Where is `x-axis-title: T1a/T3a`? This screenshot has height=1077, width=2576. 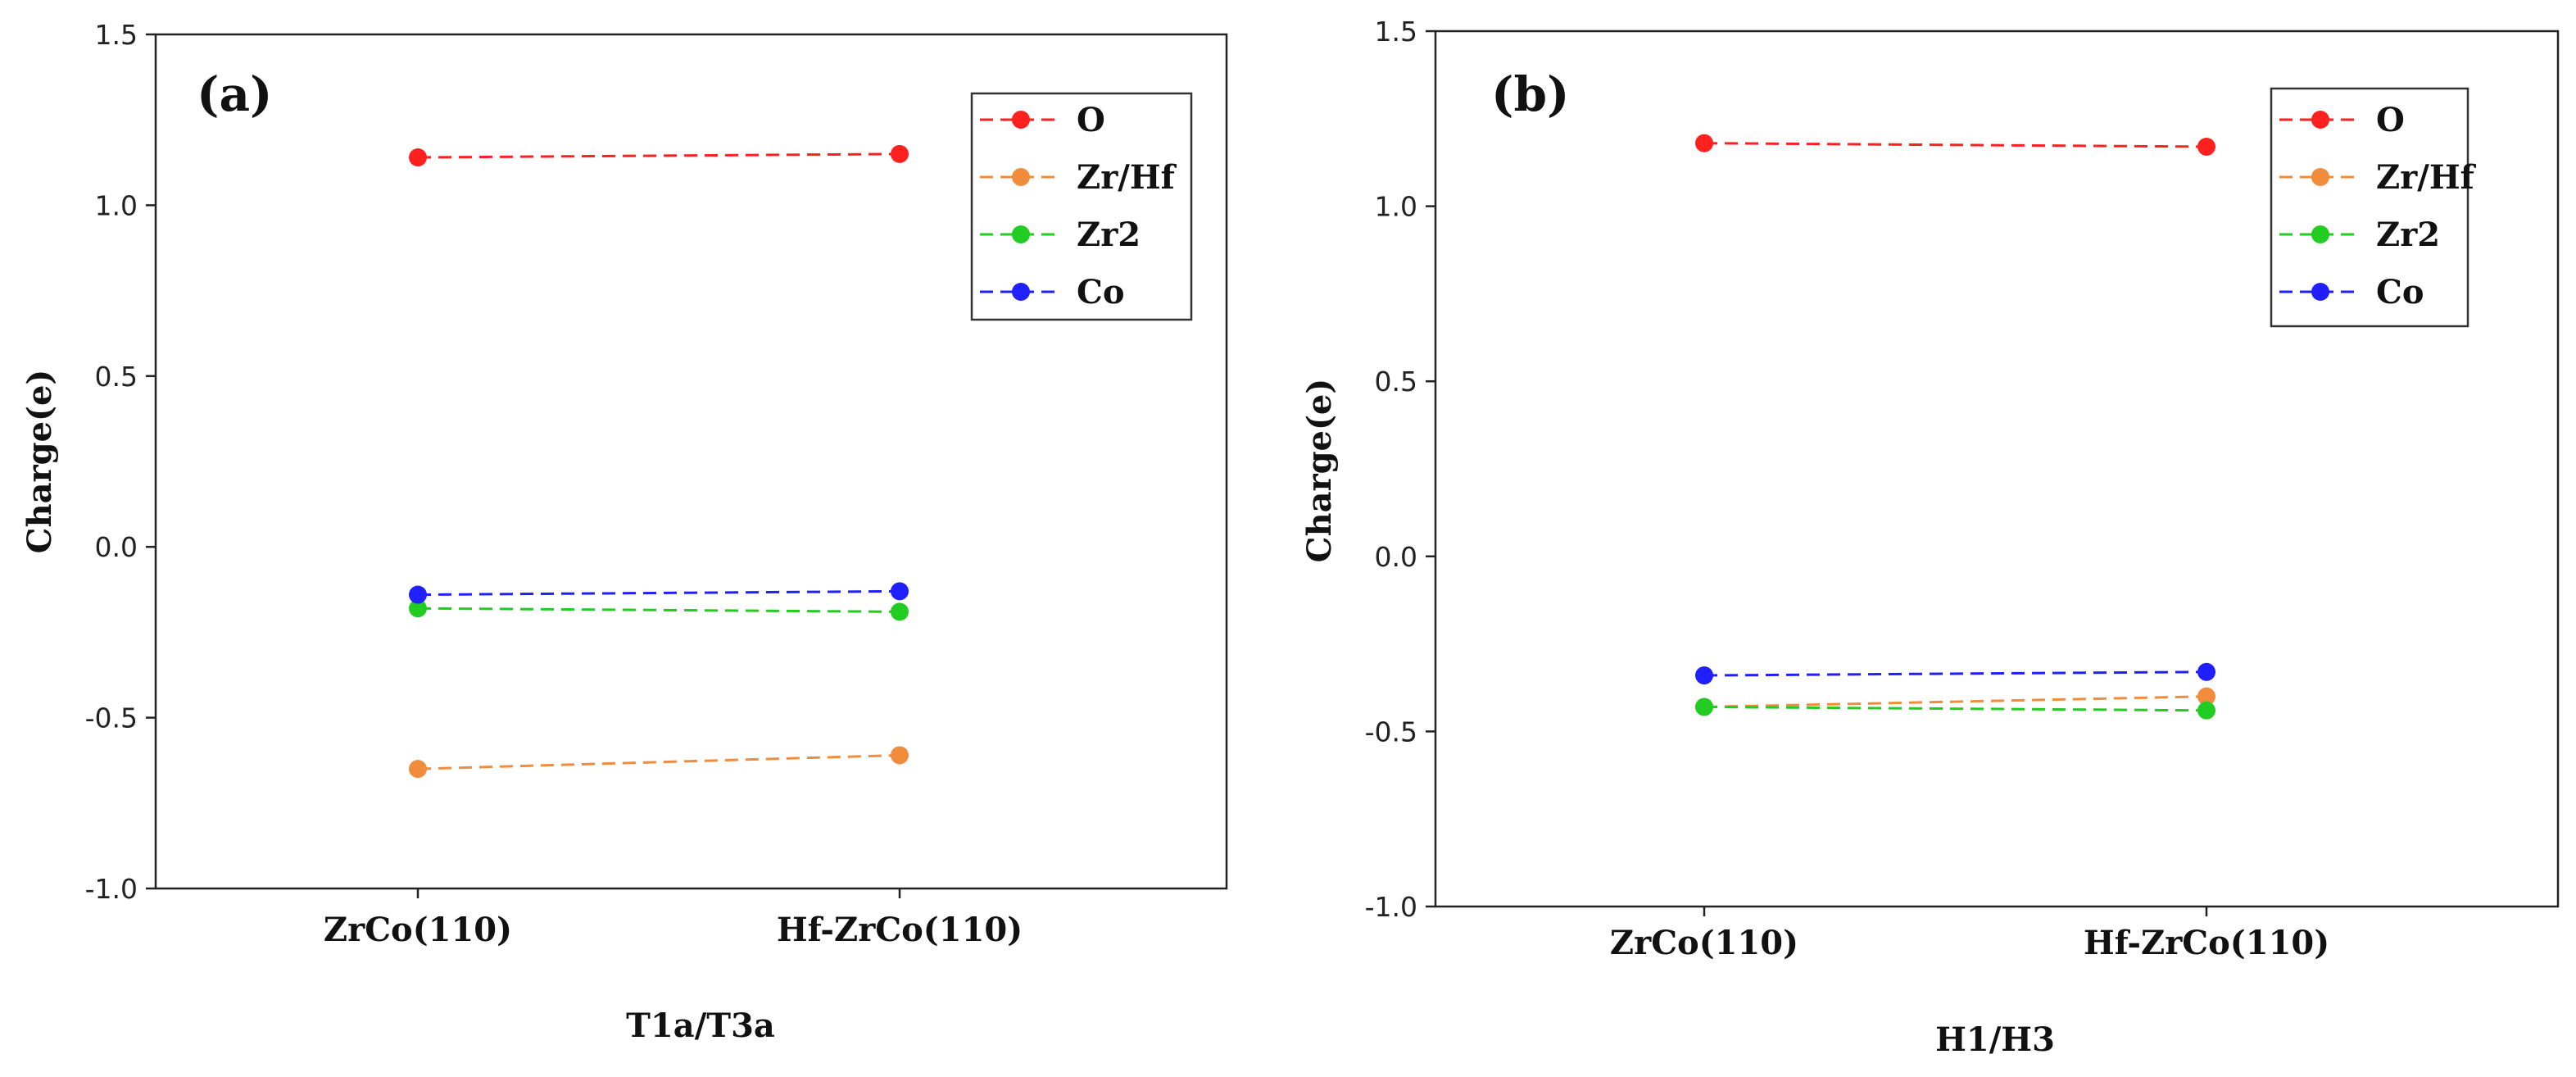 x-axis-title: T1a/T3a is located at coordinates (700, 1026).